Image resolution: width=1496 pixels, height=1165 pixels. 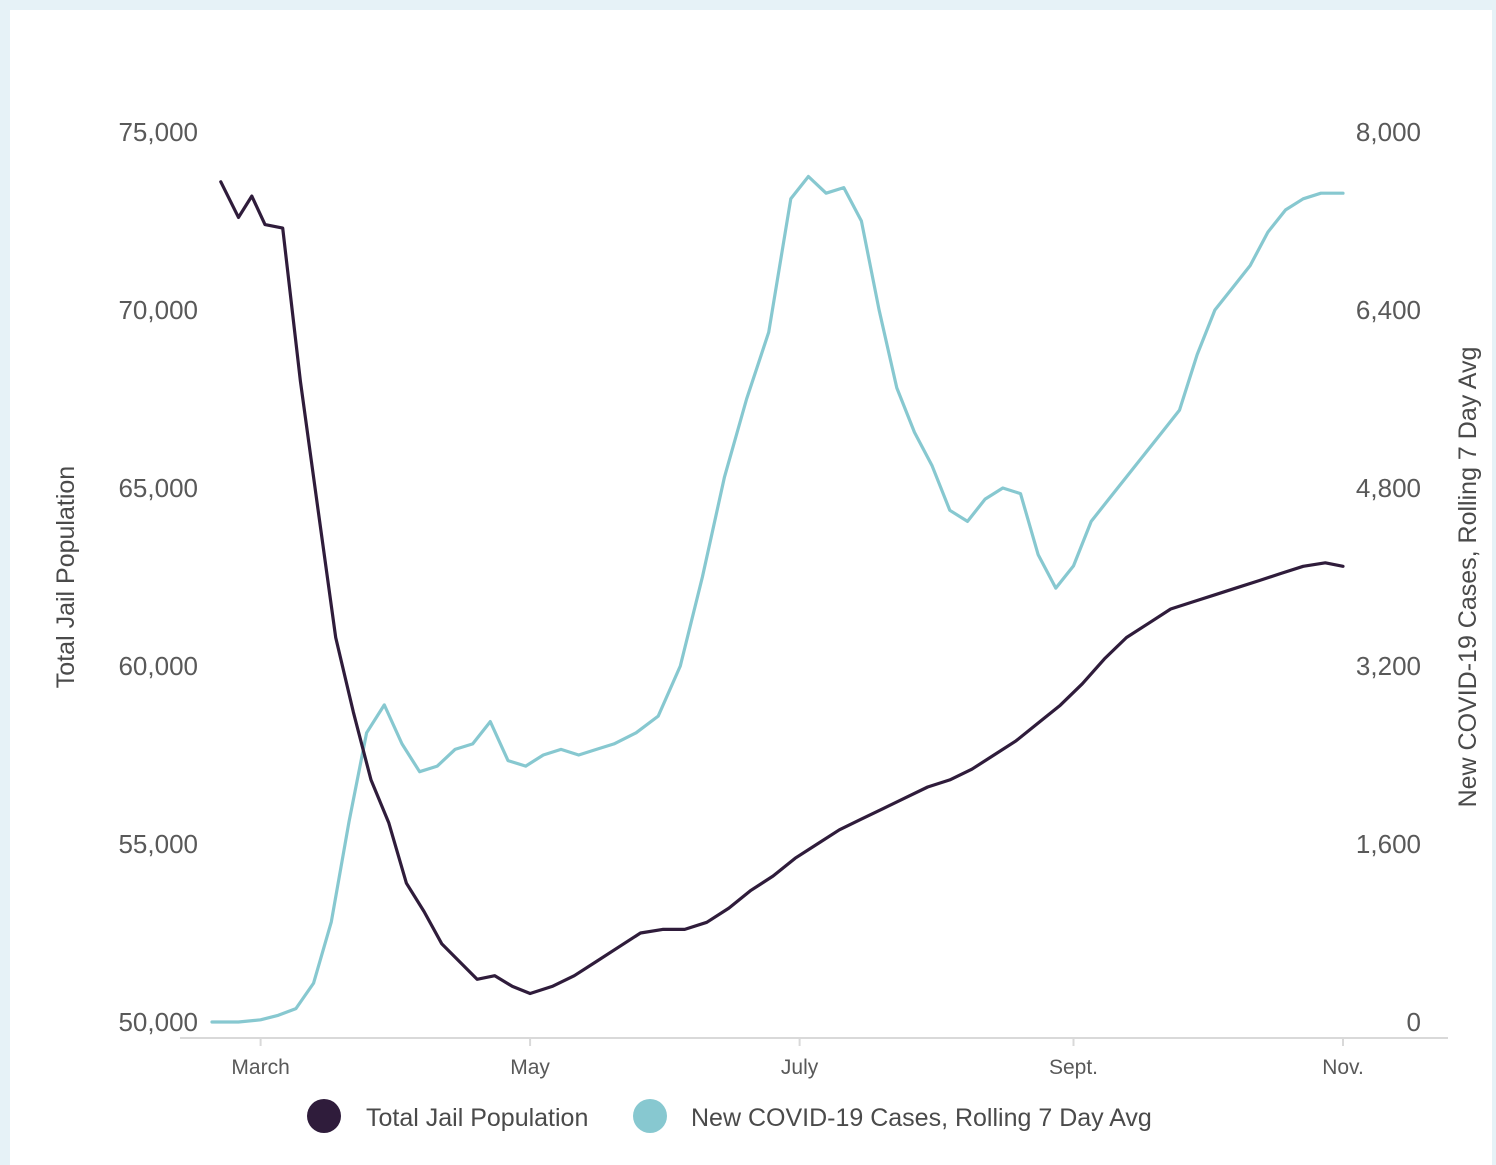 I want to click on x-tick-label: July, so click(x=800, y=1067).